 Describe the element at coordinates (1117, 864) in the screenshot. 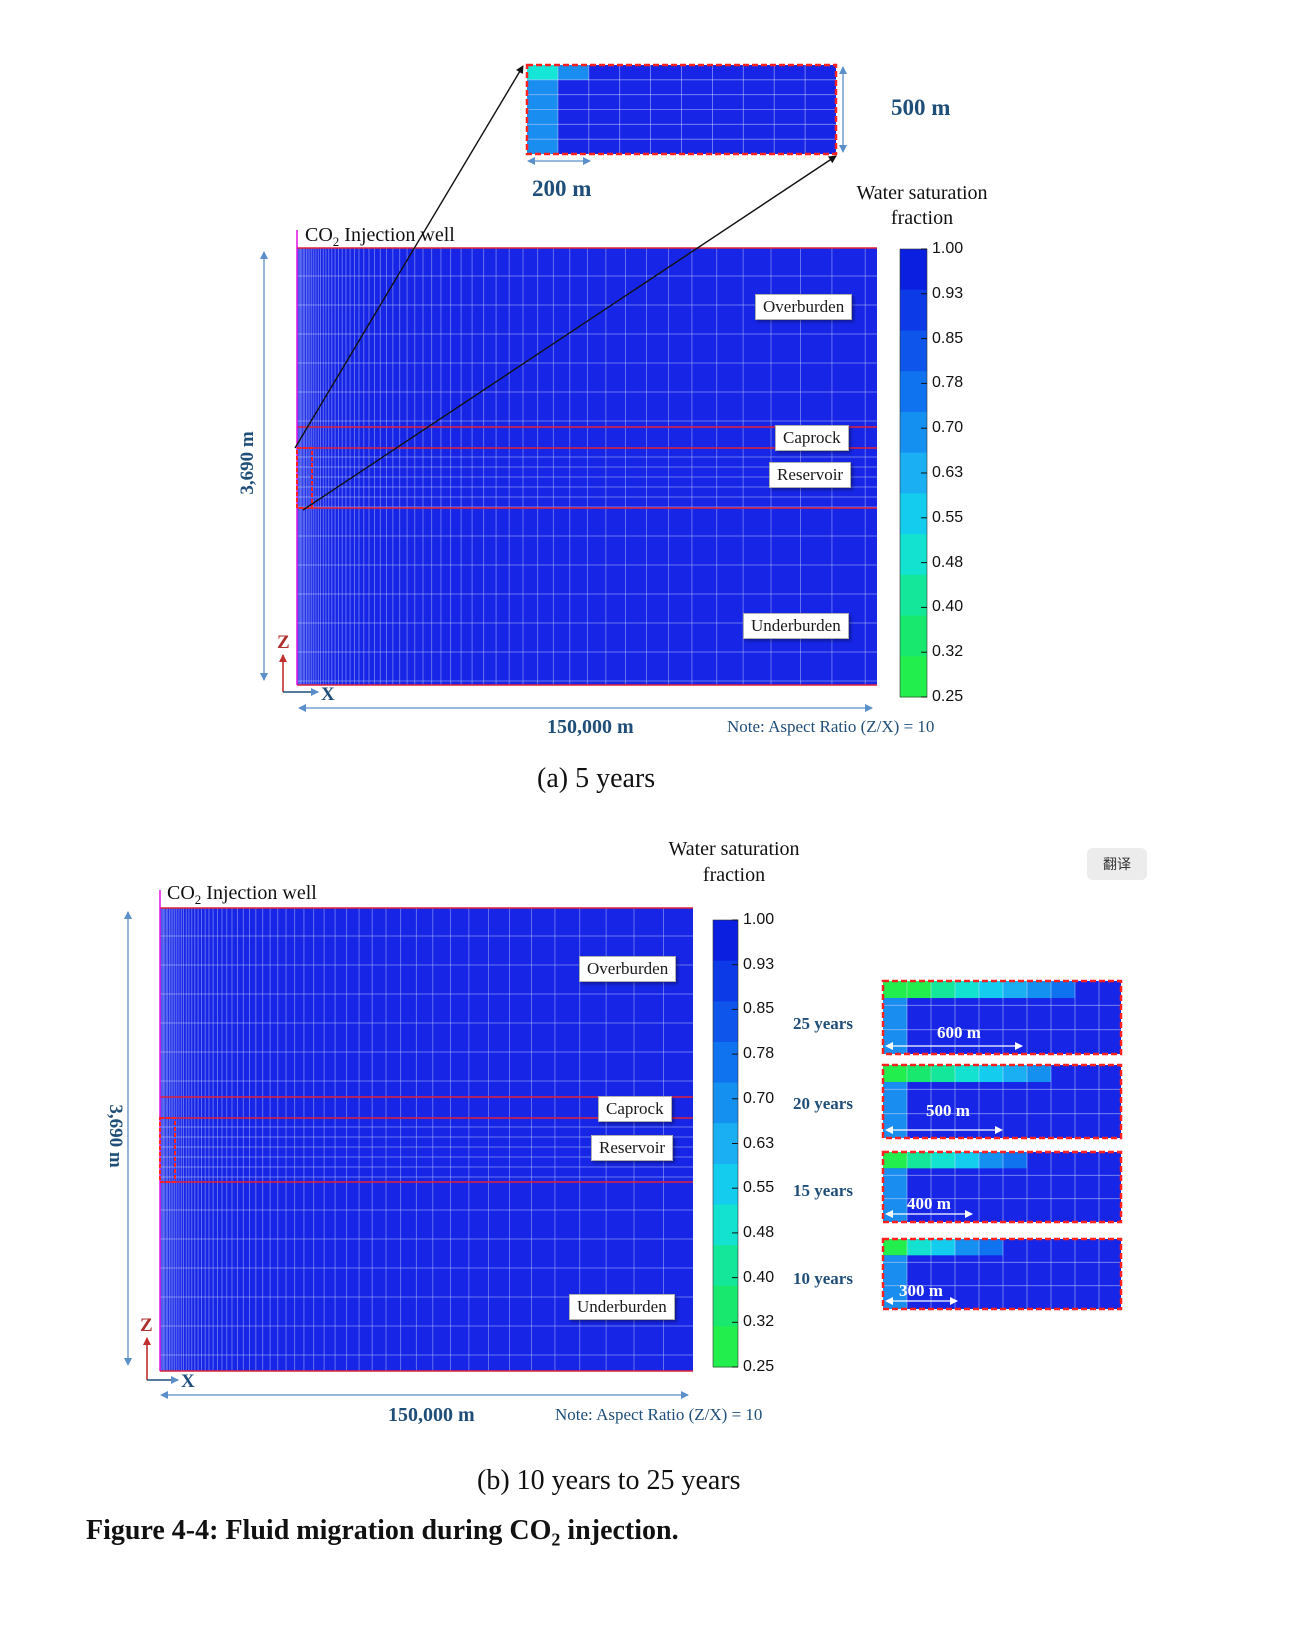

I see `translate-button: 翻译` at that location.